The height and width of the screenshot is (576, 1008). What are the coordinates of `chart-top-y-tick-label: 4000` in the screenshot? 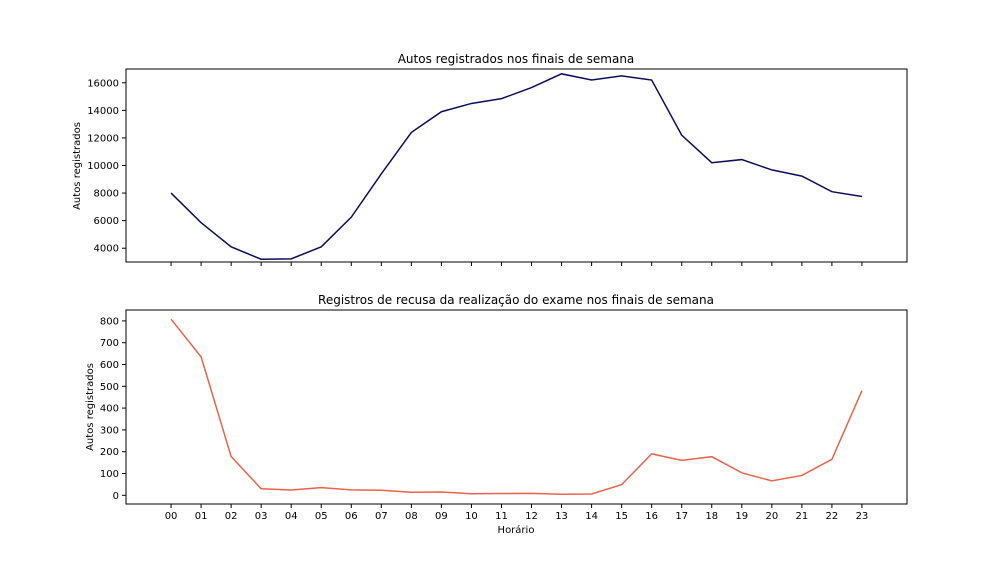 It's located at (106, 249).